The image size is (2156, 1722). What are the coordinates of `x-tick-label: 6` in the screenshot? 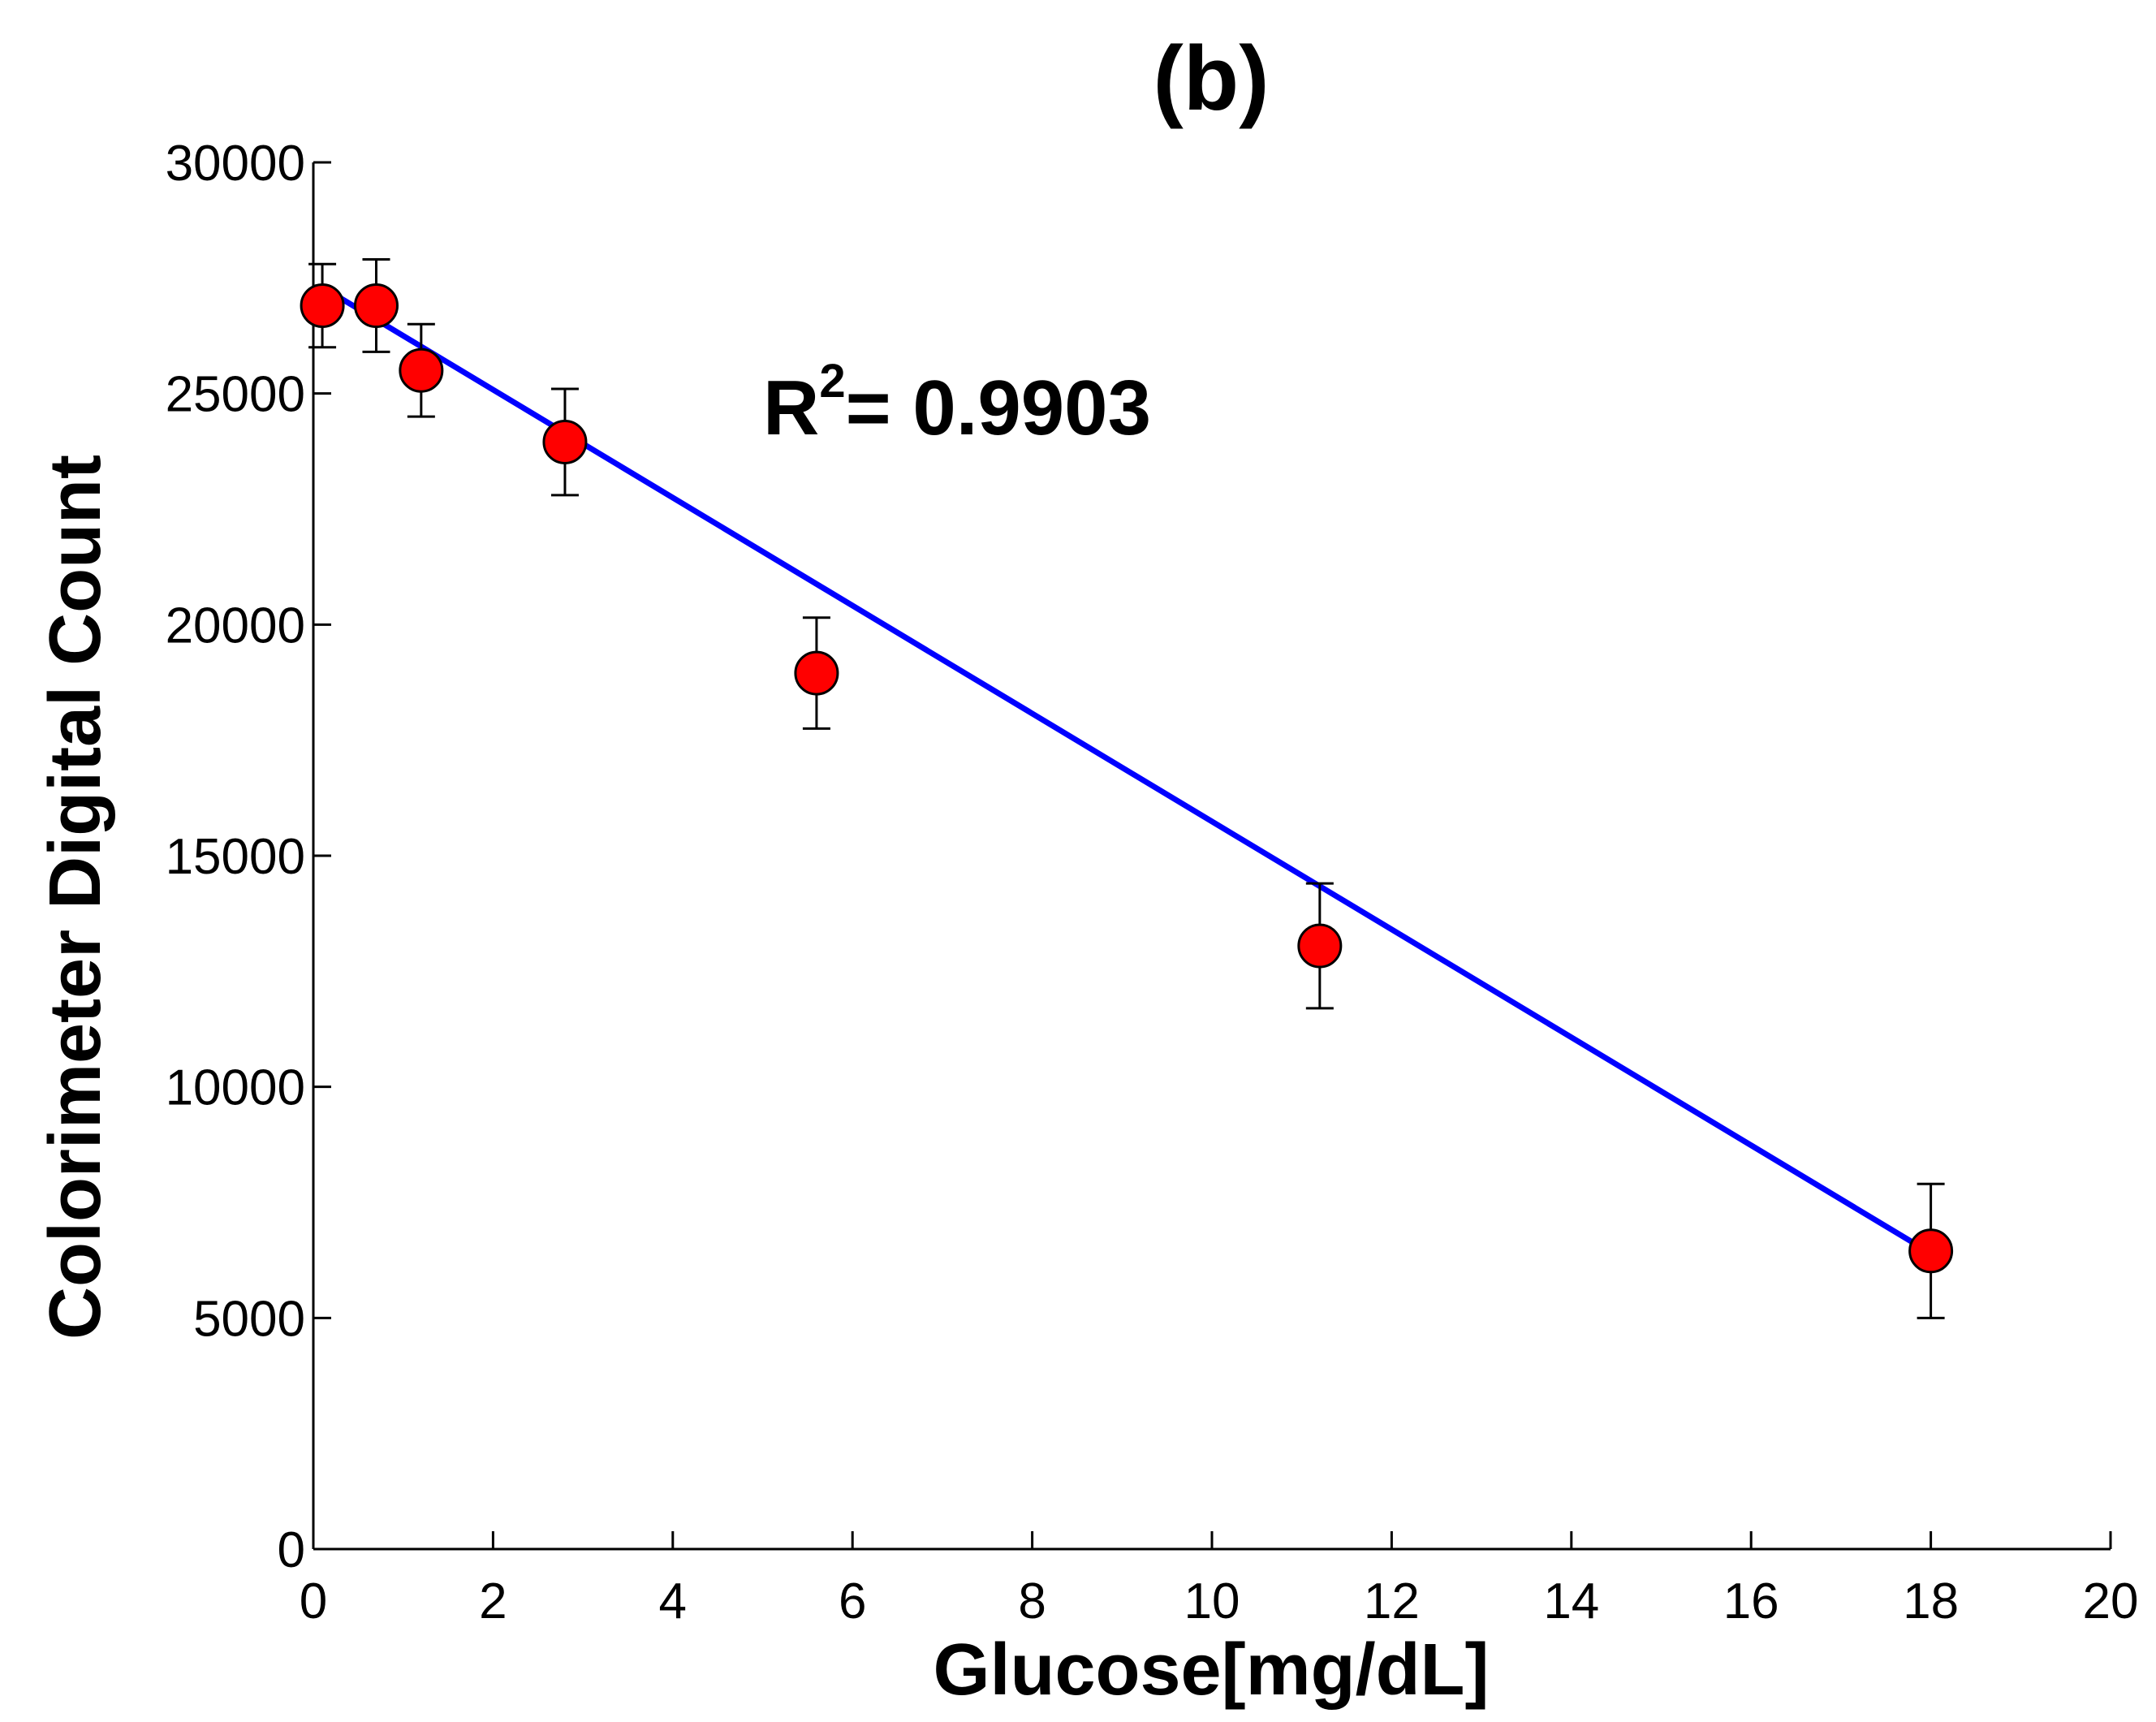 It's located at (852, 1601).